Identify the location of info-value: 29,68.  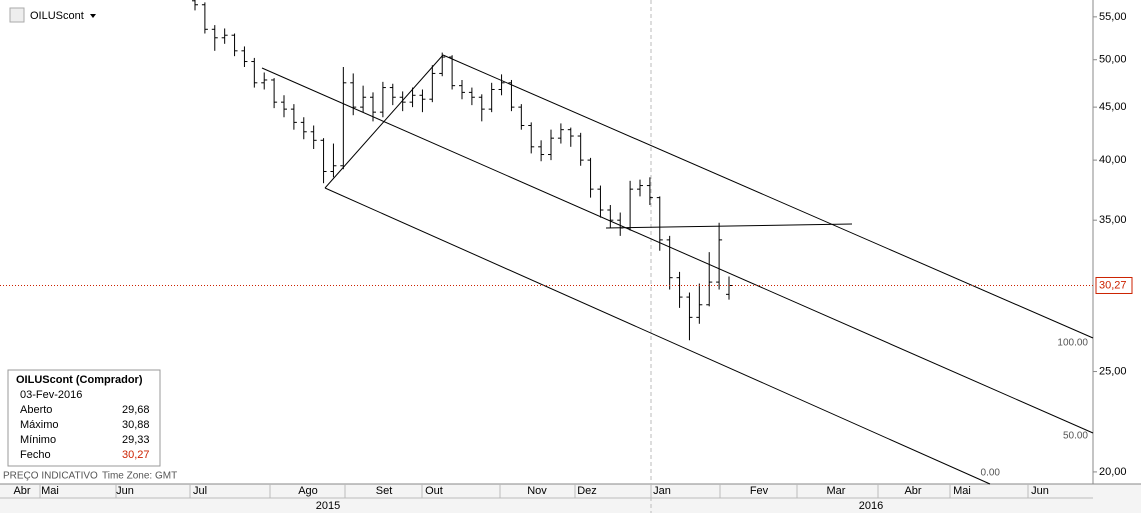
(136, 410).